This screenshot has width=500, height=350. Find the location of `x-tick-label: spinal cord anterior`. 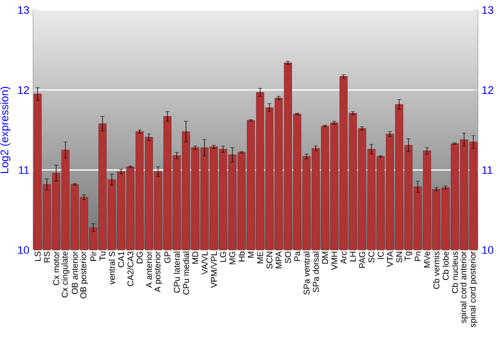

x-tick-label: spinal cord anterior is located at coordinates (464, 287).